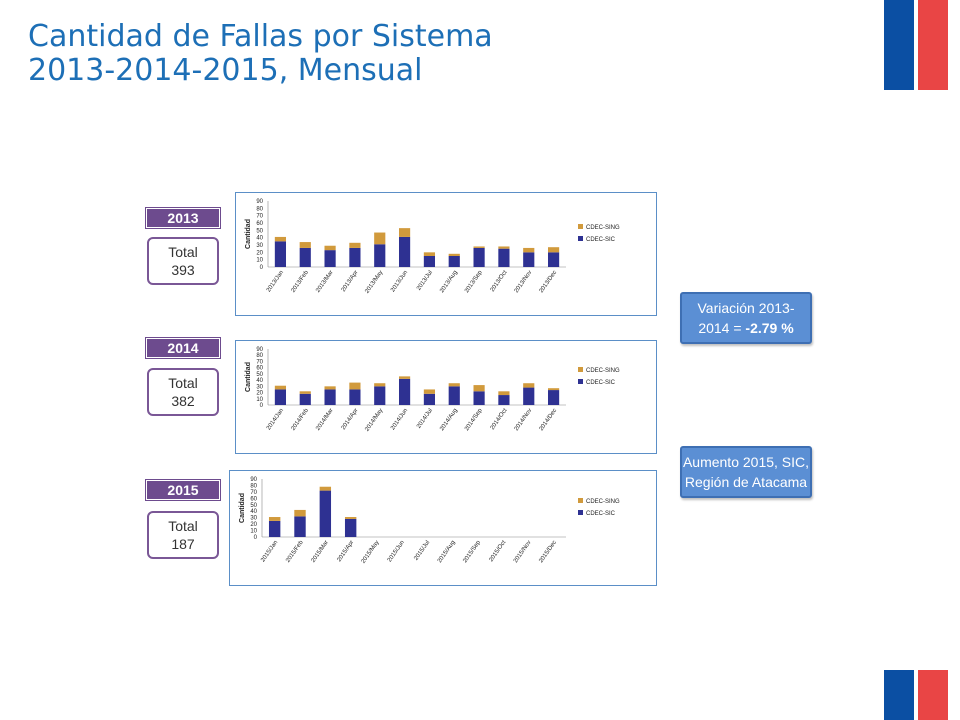 Image resolution: width=960 pixels, height=720 pixels. I want to click on total-box-2013: Total 393, so click(183, 261).